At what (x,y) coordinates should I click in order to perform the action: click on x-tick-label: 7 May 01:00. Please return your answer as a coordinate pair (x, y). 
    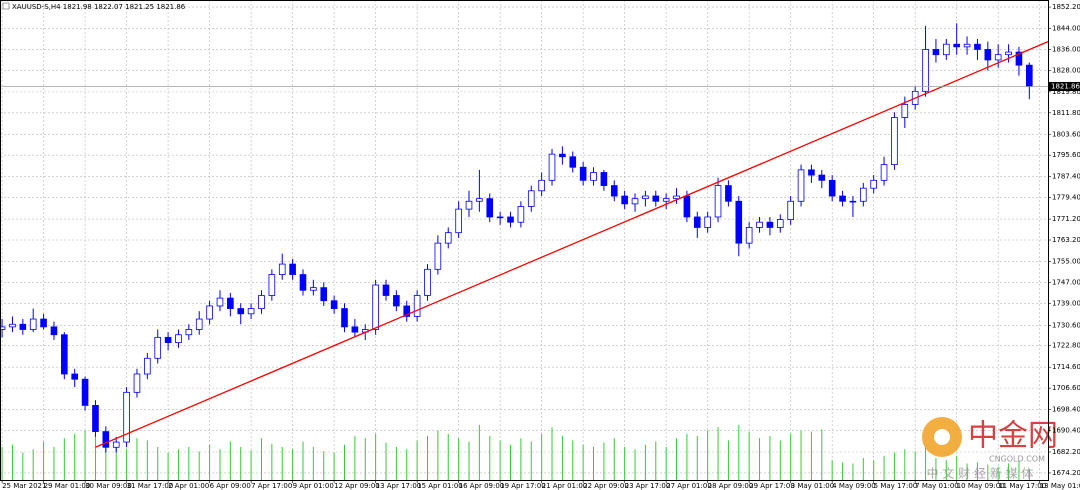
    Looking at the image, I should click on (937, 486).